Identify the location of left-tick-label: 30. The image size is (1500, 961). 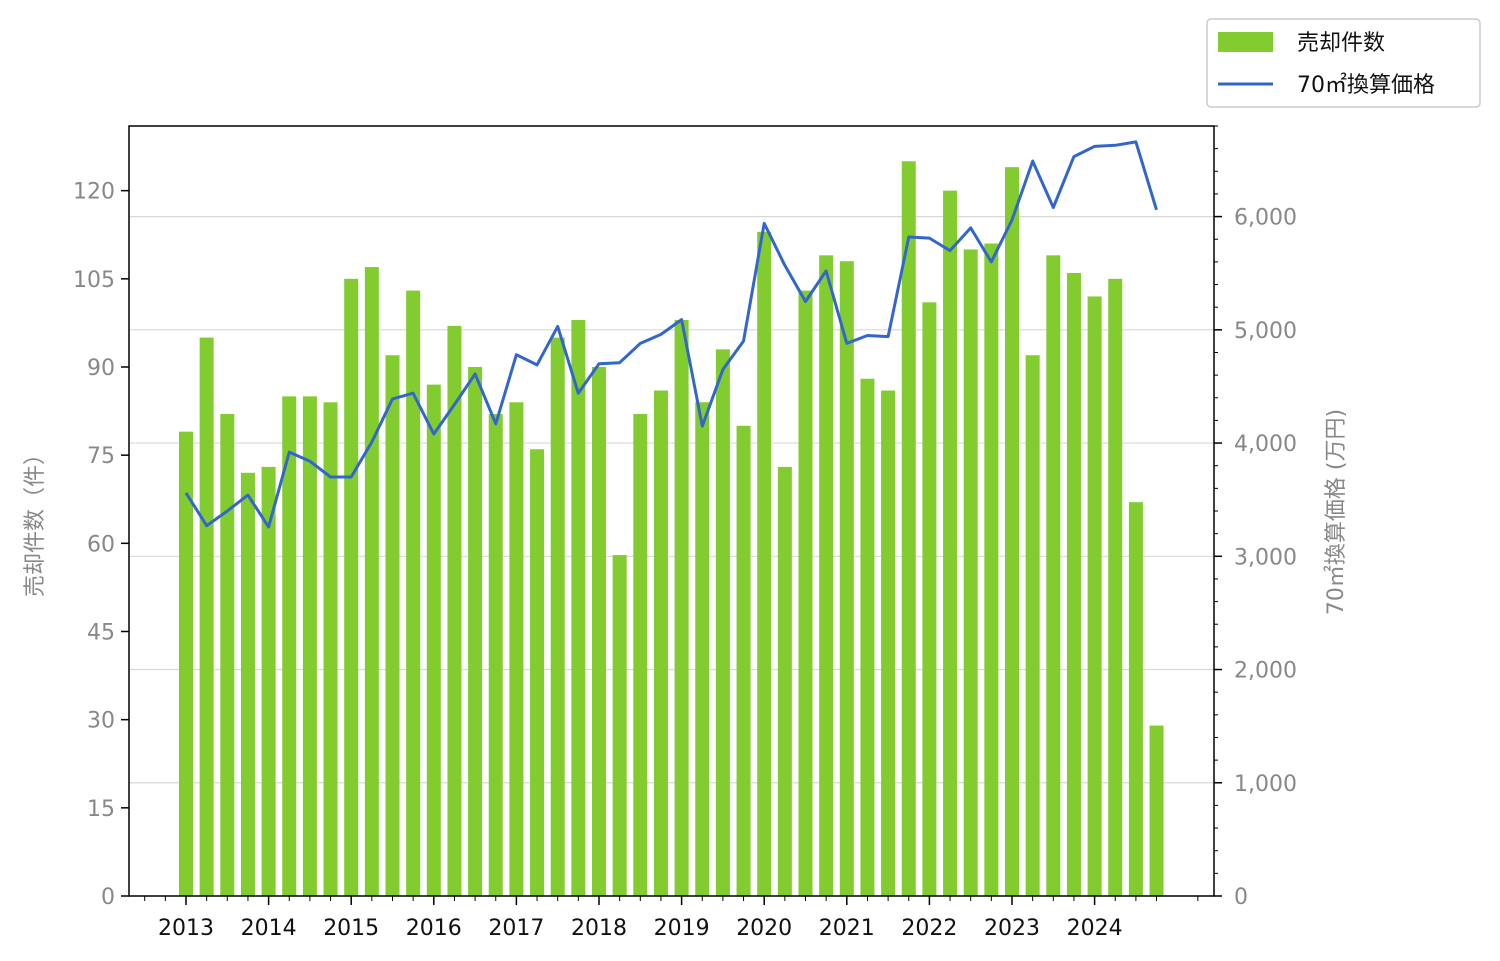
(101, 721).